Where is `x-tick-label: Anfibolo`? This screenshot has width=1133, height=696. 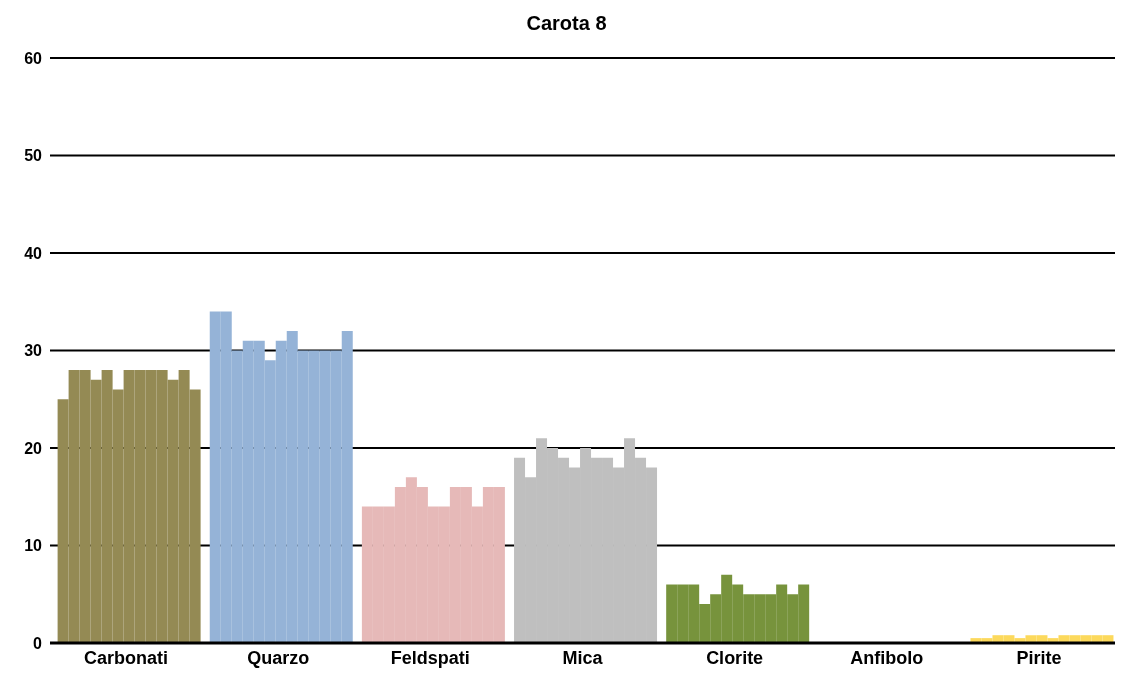
x-tick-label: Anfibolo is located at coordinates (887, 657).